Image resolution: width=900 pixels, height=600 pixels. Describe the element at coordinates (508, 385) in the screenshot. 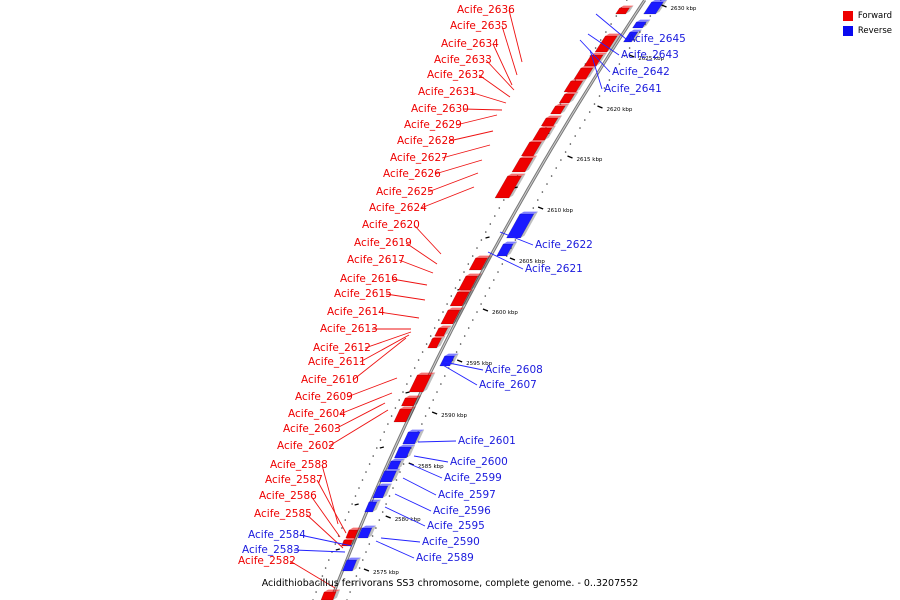

I see `reverse-gene-label: Acife_2607` at that location.